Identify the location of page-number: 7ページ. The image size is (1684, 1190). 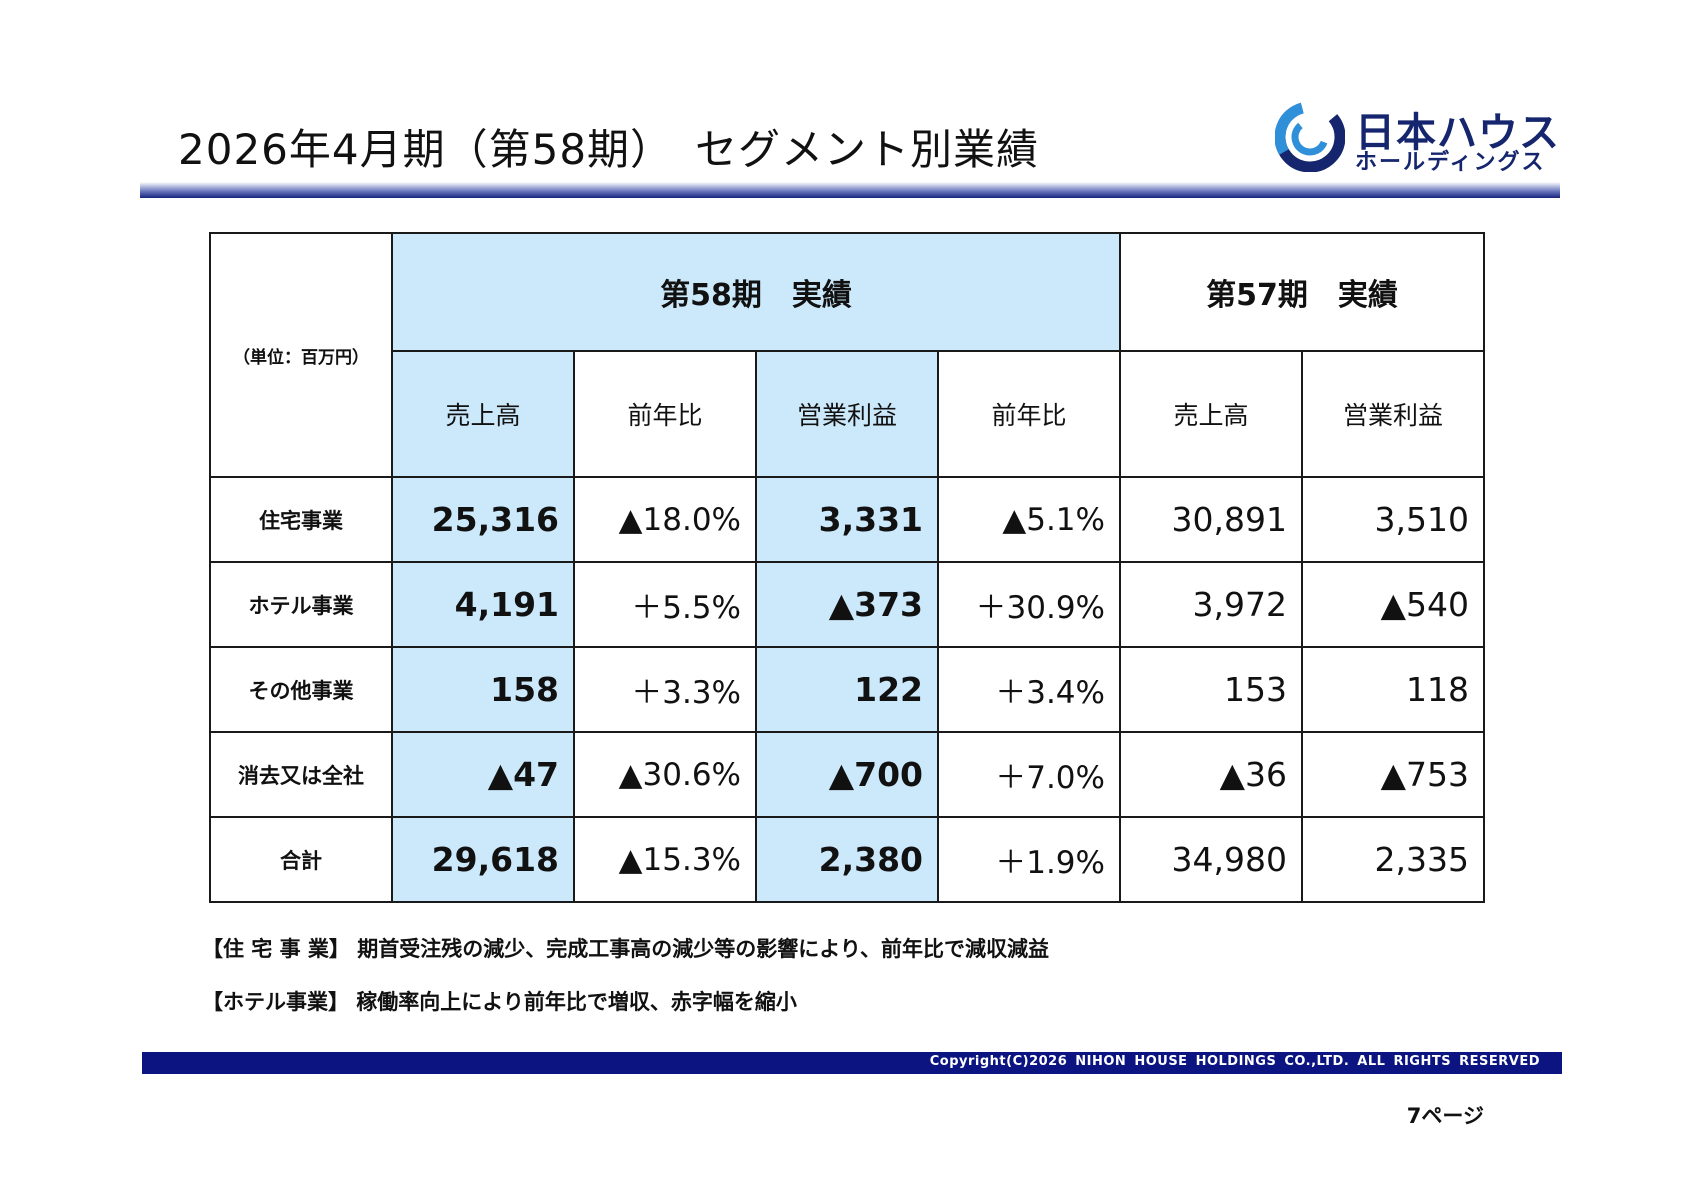
(1445, 1116).